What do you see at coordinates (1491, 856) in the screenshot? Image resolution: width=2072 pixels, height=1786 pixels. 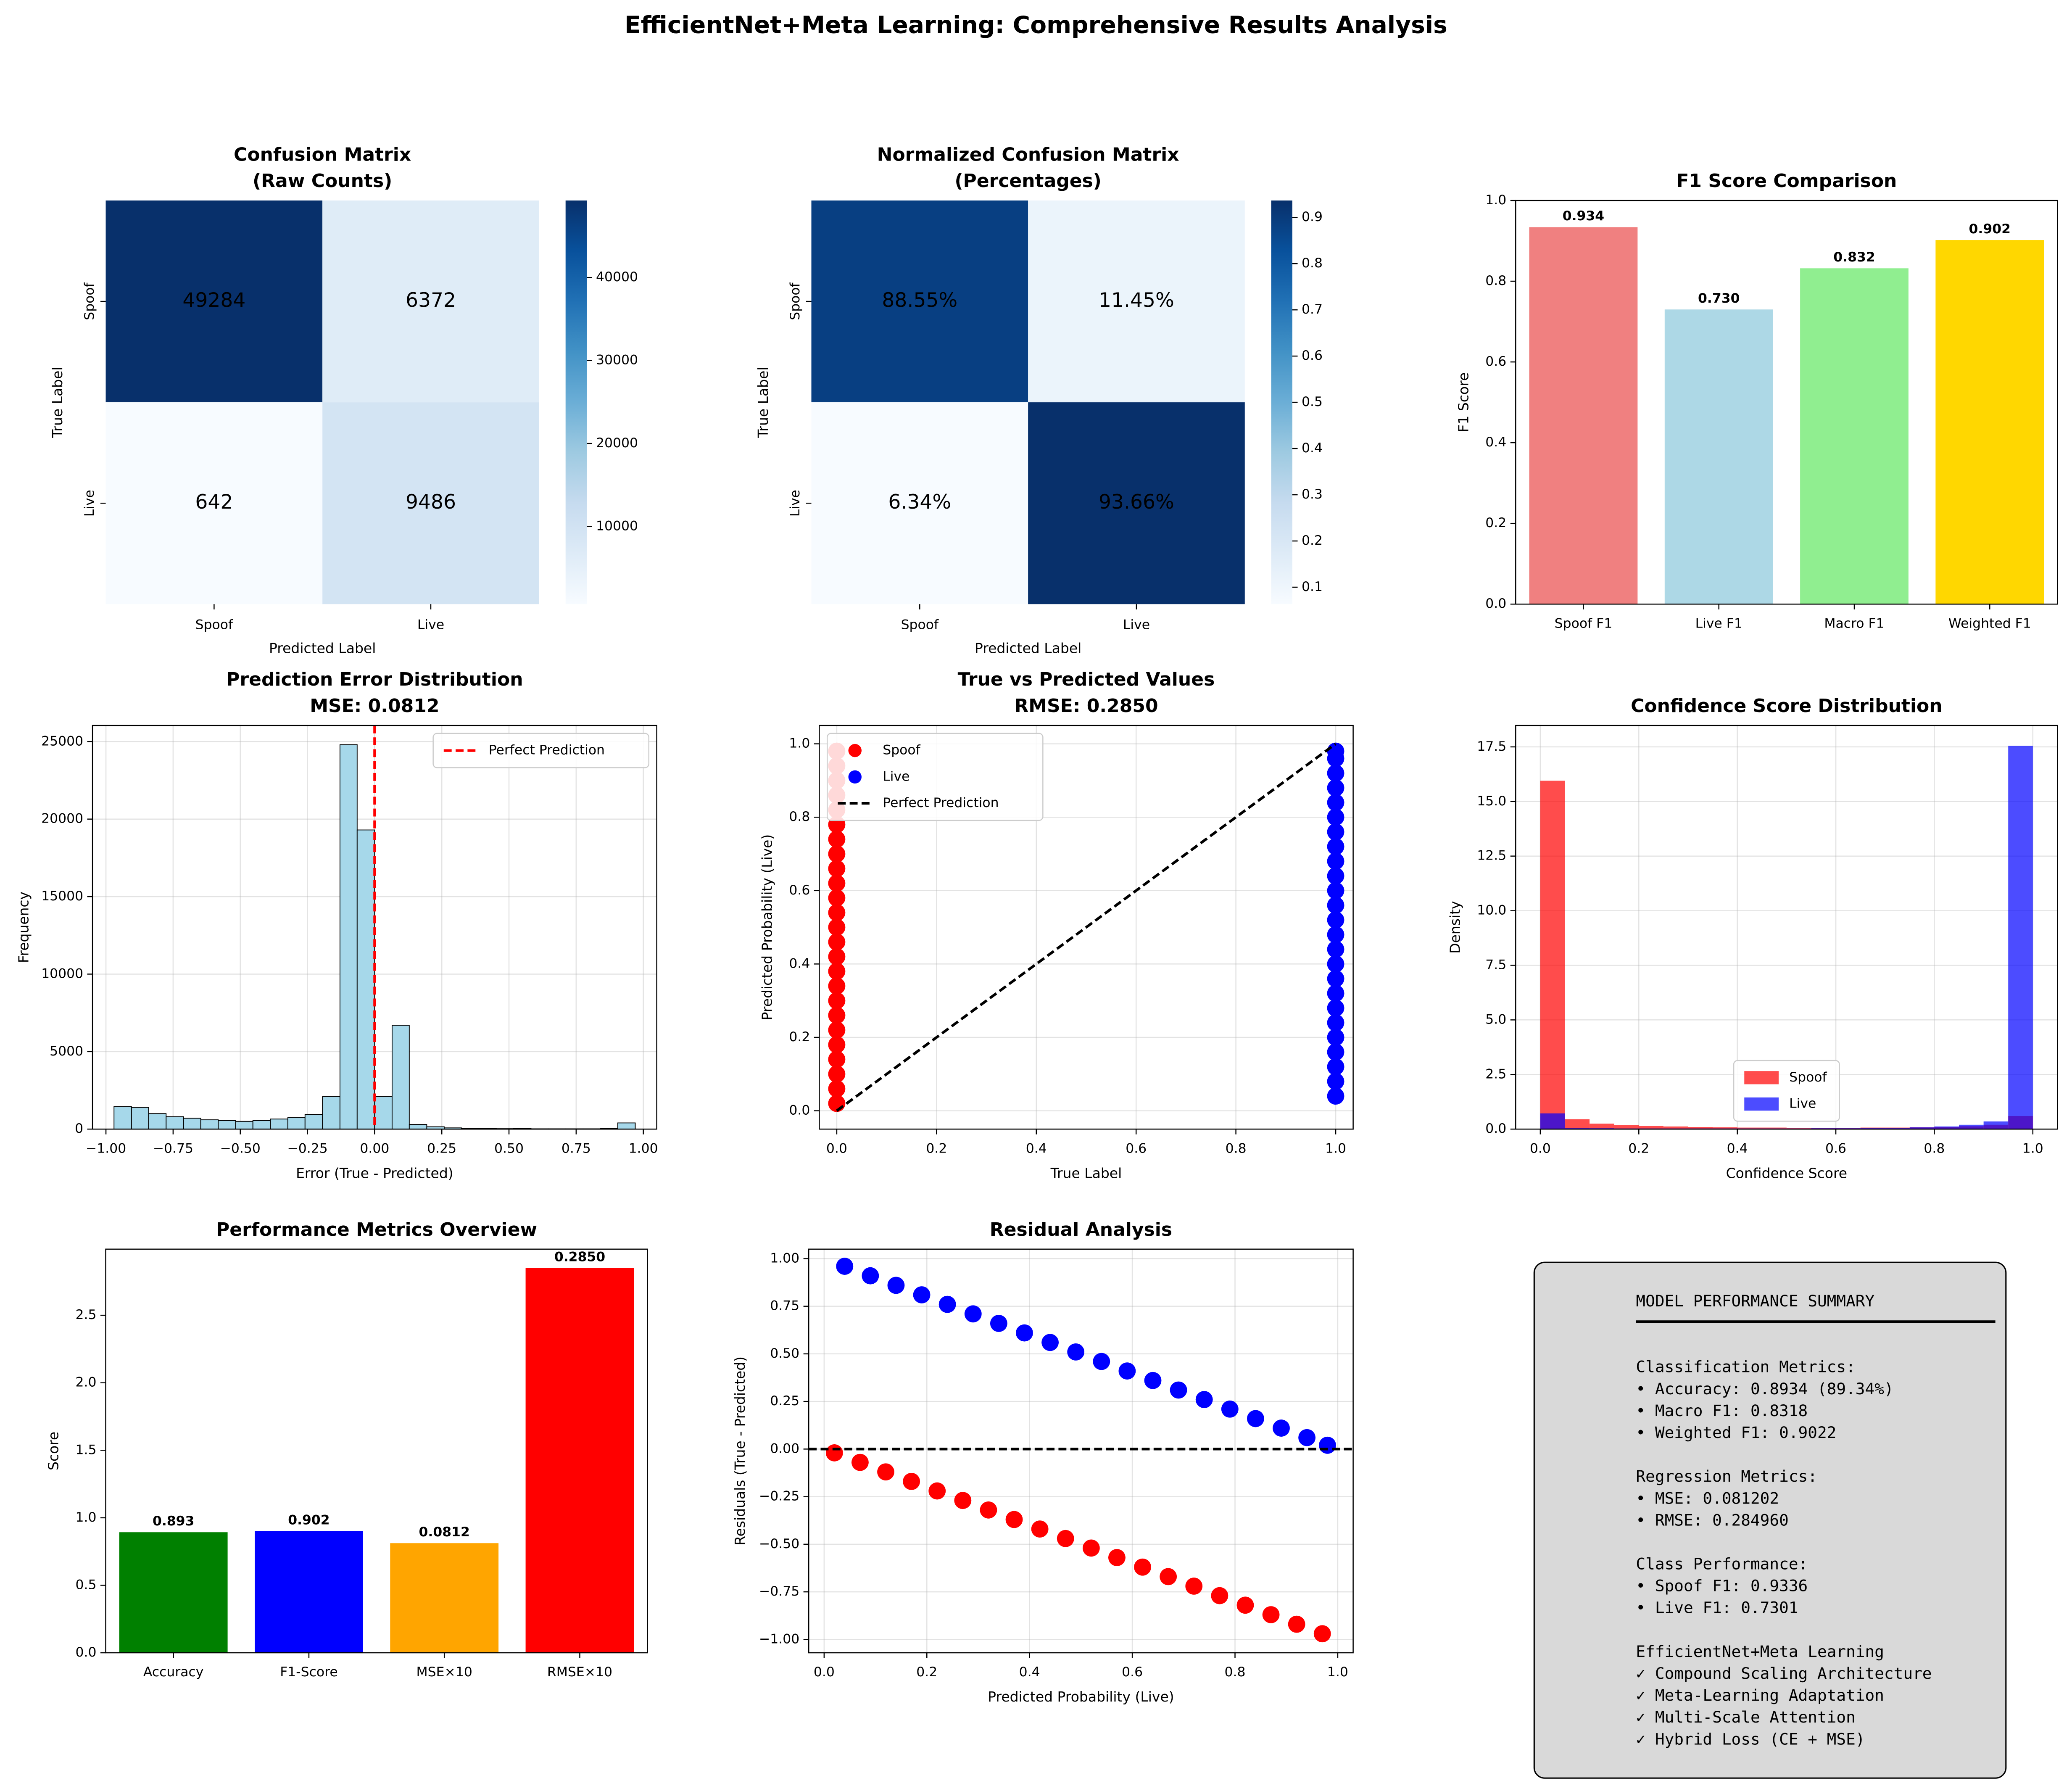 I see `y-tick-label: 12.5` at bounding box center [1491, 856].